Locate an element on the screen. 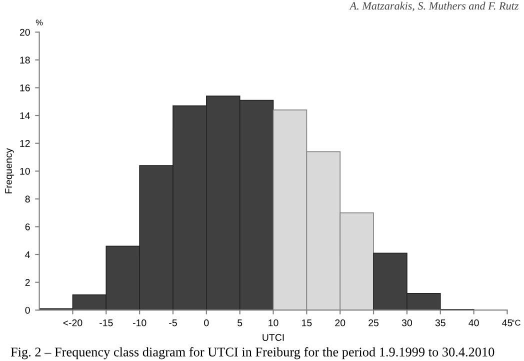 The image size is (524, 361). y-tick-label: 10 is located at coordinates (25, 171).